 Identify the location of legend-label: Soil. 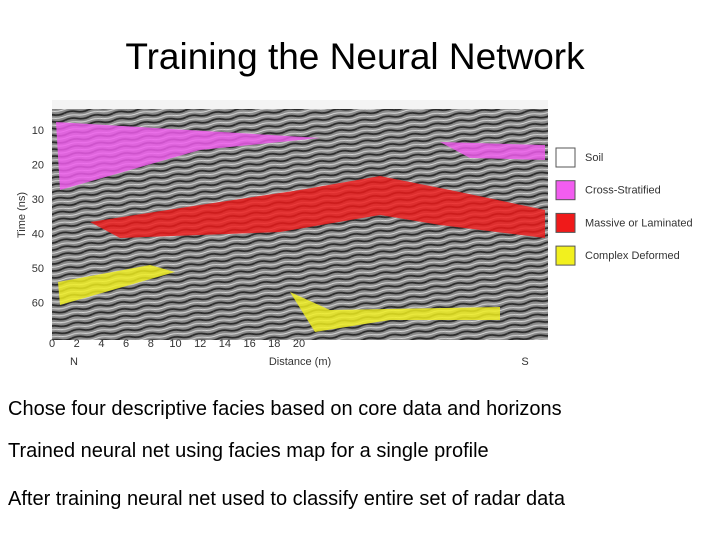
(594, 158).